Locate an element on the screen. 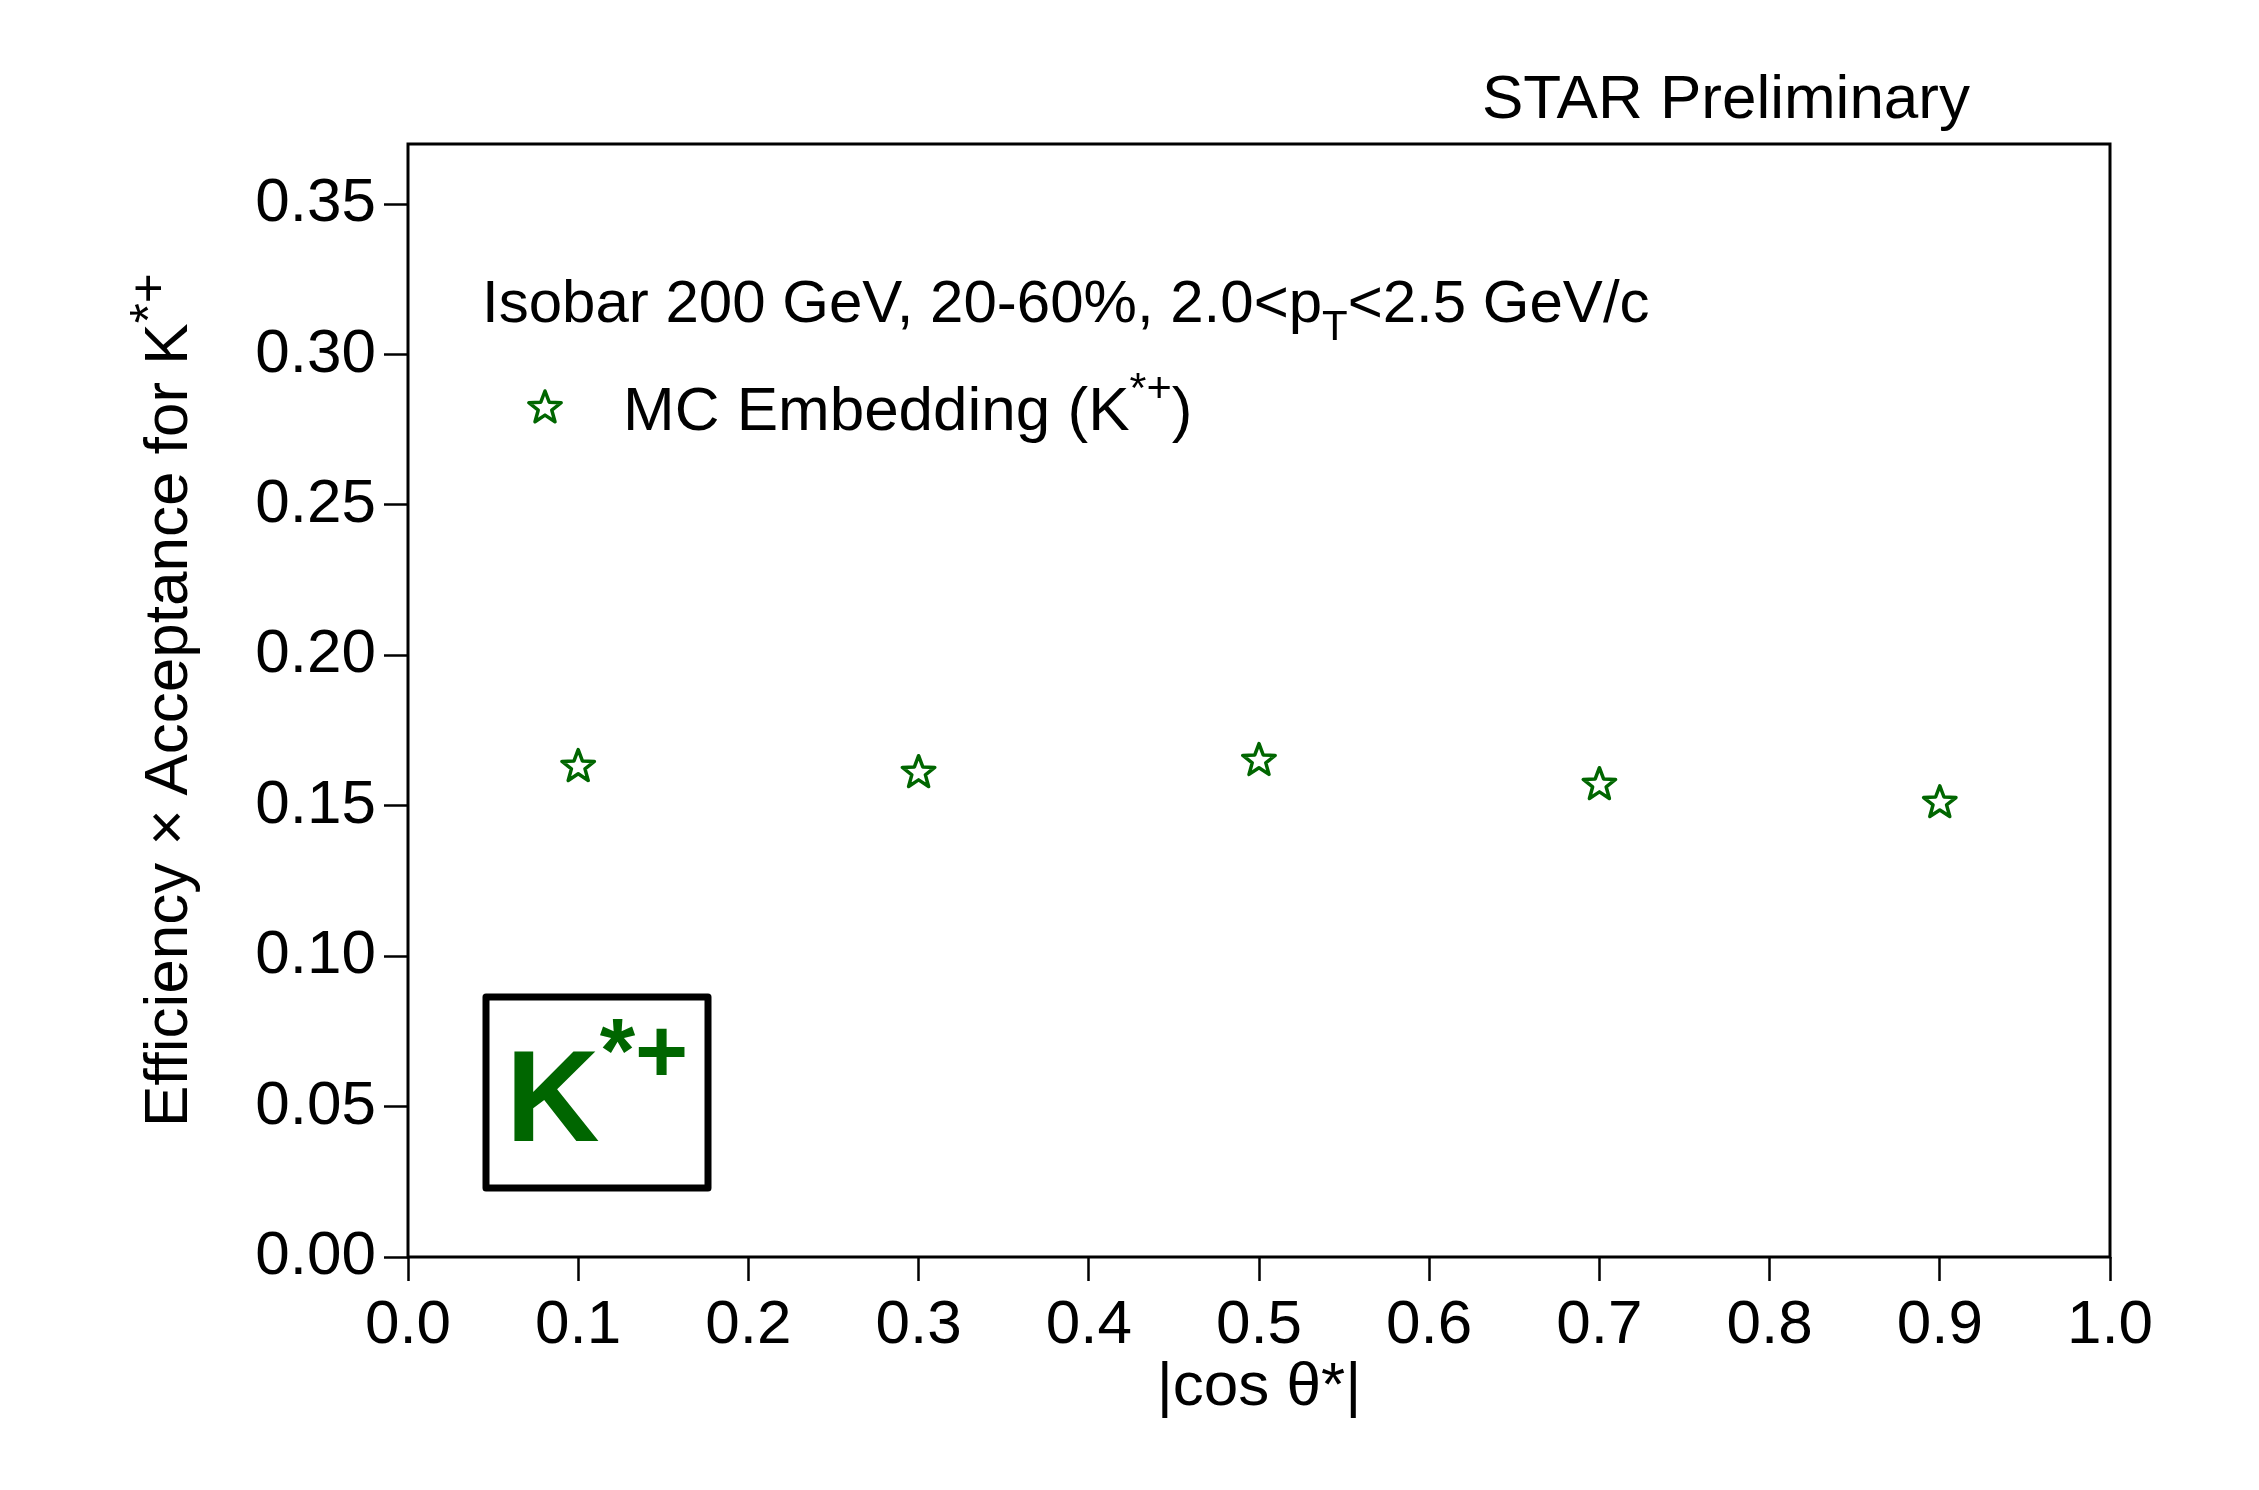 The height and width of the screenshot is (1490, 2259). y-tick-label: 0.30 is located at coordinates (315, 350).